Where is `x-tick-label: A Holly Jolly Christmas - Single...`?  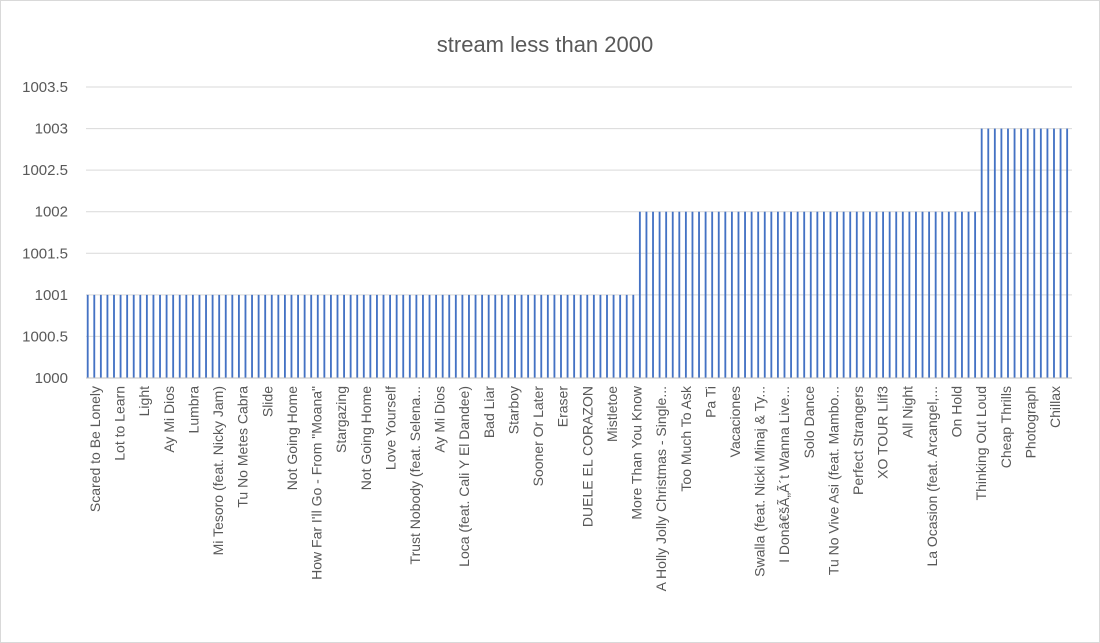 x-tick-label: A Holly Jolly Christmas - Single... is located at coordinates (661, 488).